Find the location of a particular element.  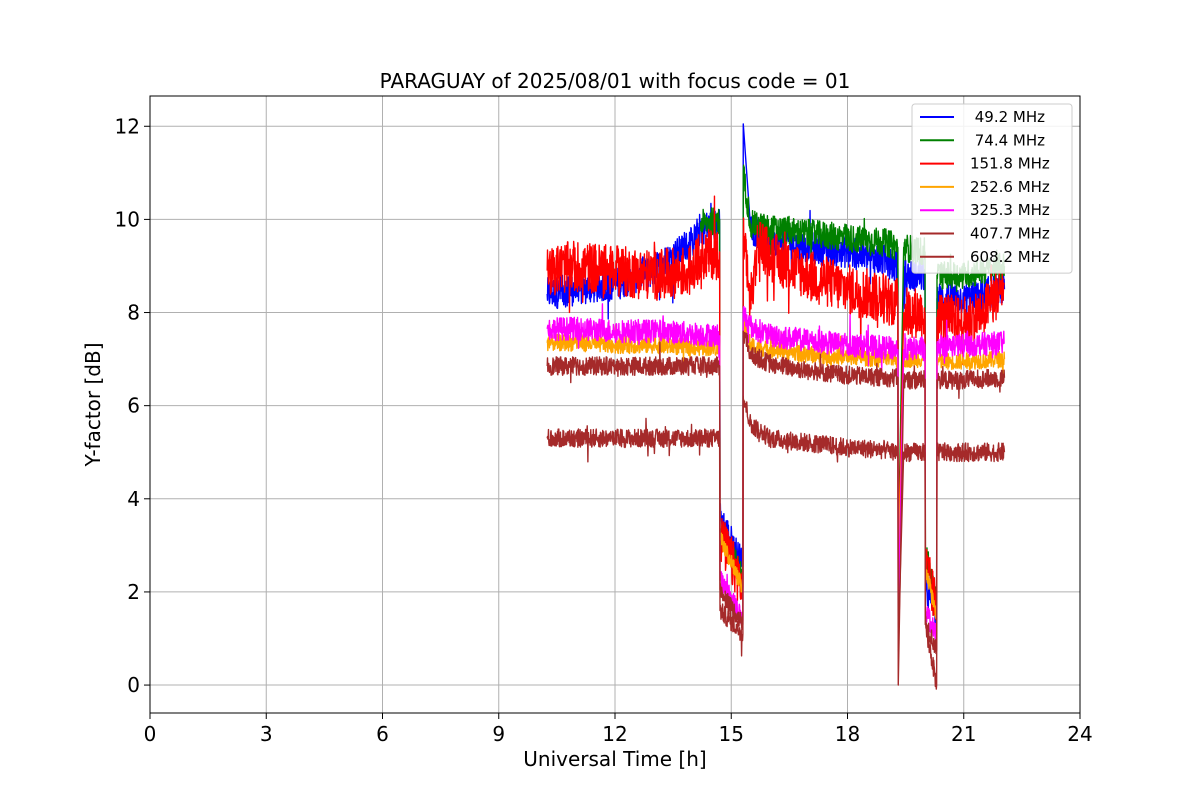

x-axis-label: Universal Time [h] is located at coordinates (614, 759).